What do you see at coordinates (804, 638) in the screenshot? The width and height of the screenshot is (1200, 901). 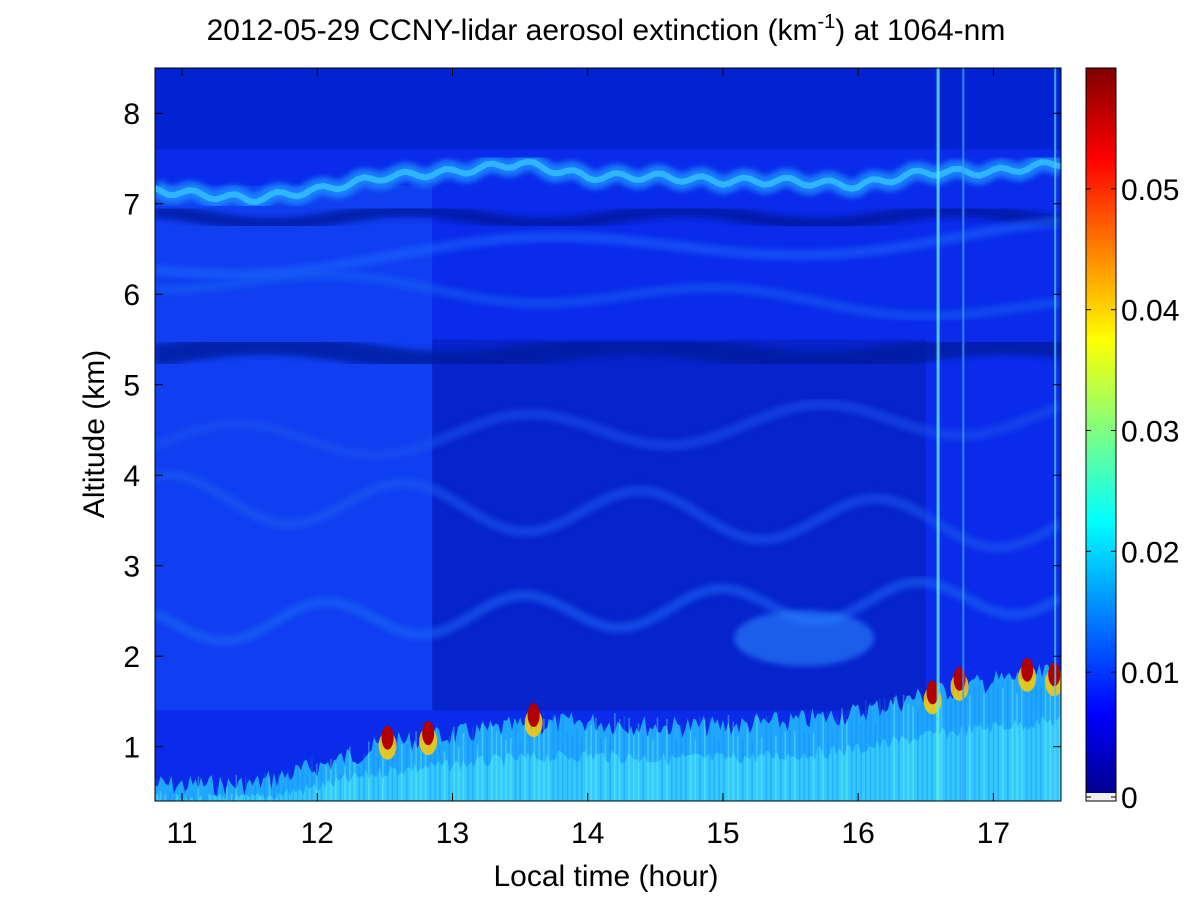 I see `plume-feature` at bounding box center [804, 638].